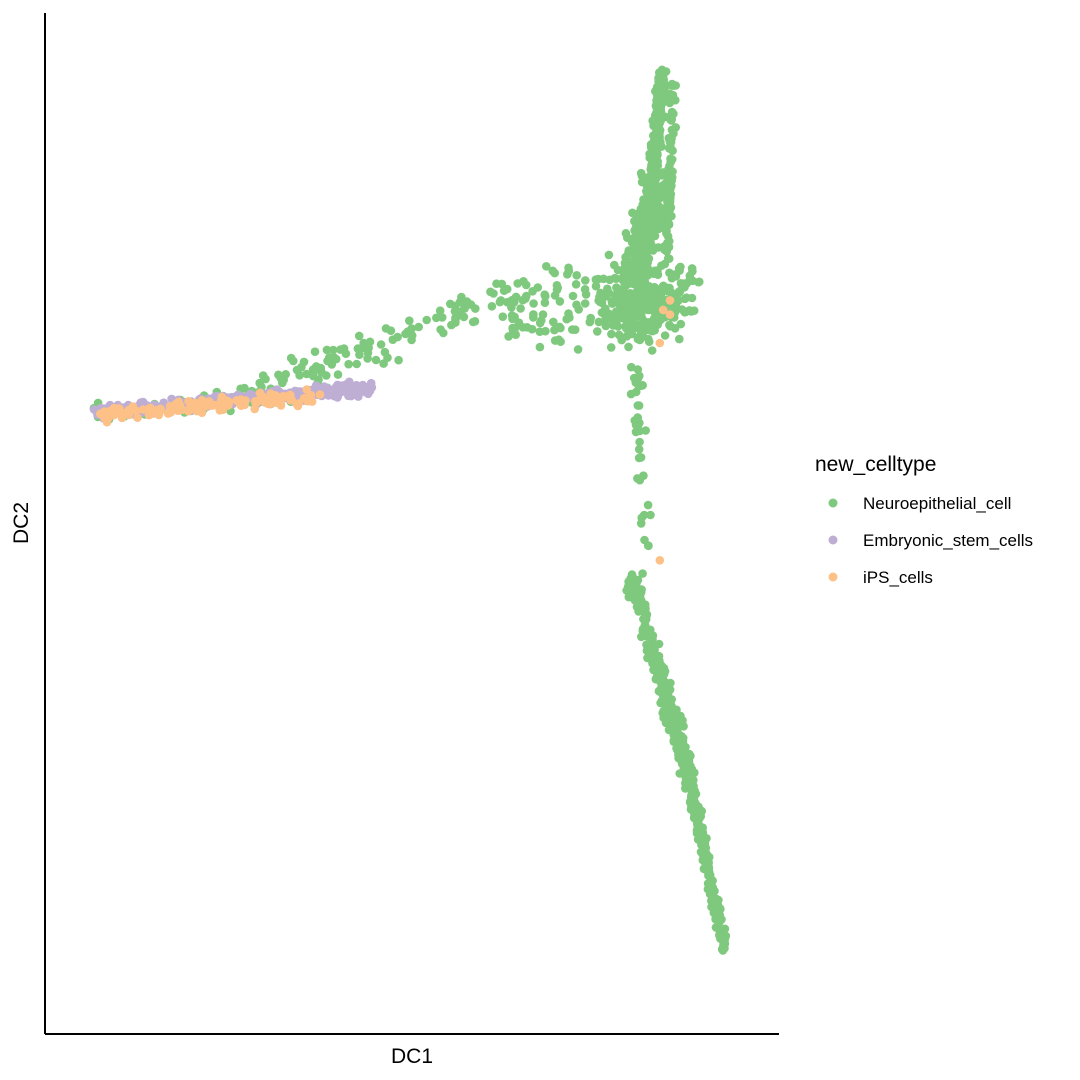  What do you see at coordinates (833, 577) in the screenshot?
I see `legend-key-iPS_cells` at bounding box center [833, 577].